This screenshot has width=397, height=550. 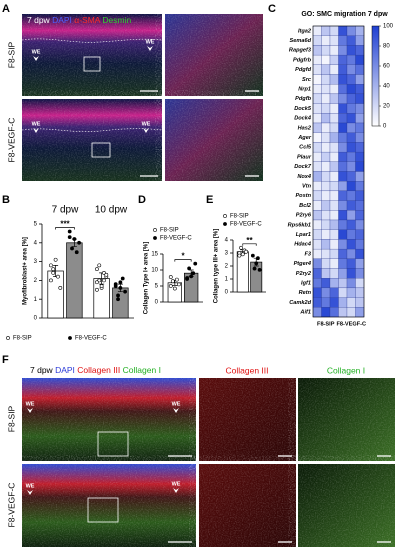 I want to click on row-label: Bcl2, so click(x=305, y=206).